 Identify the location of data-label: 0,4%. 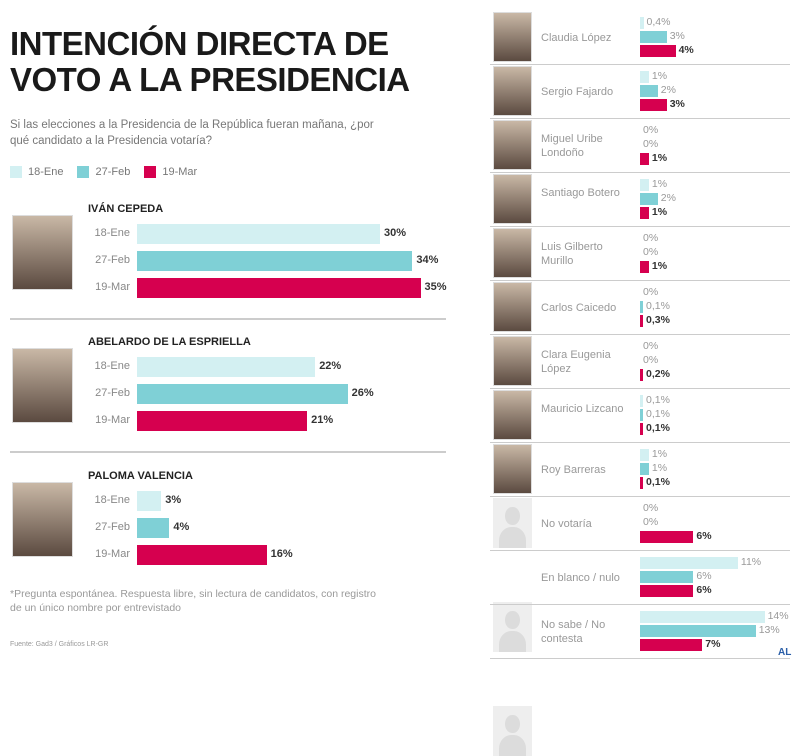
(658, 22).